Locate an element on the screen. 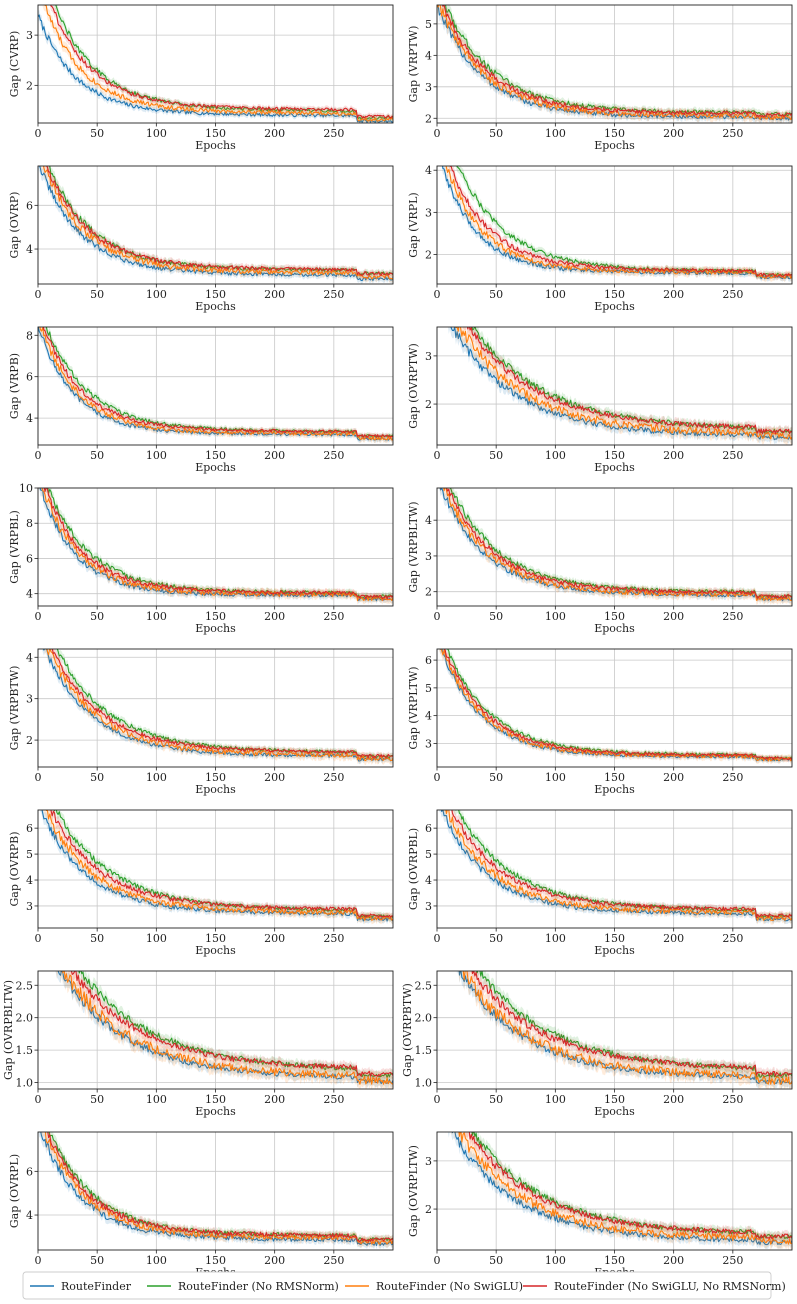 This screenshot has height=1304, width=797. y-axis-label: Gap (OVRPL) is located at coordinates (14, 1191).